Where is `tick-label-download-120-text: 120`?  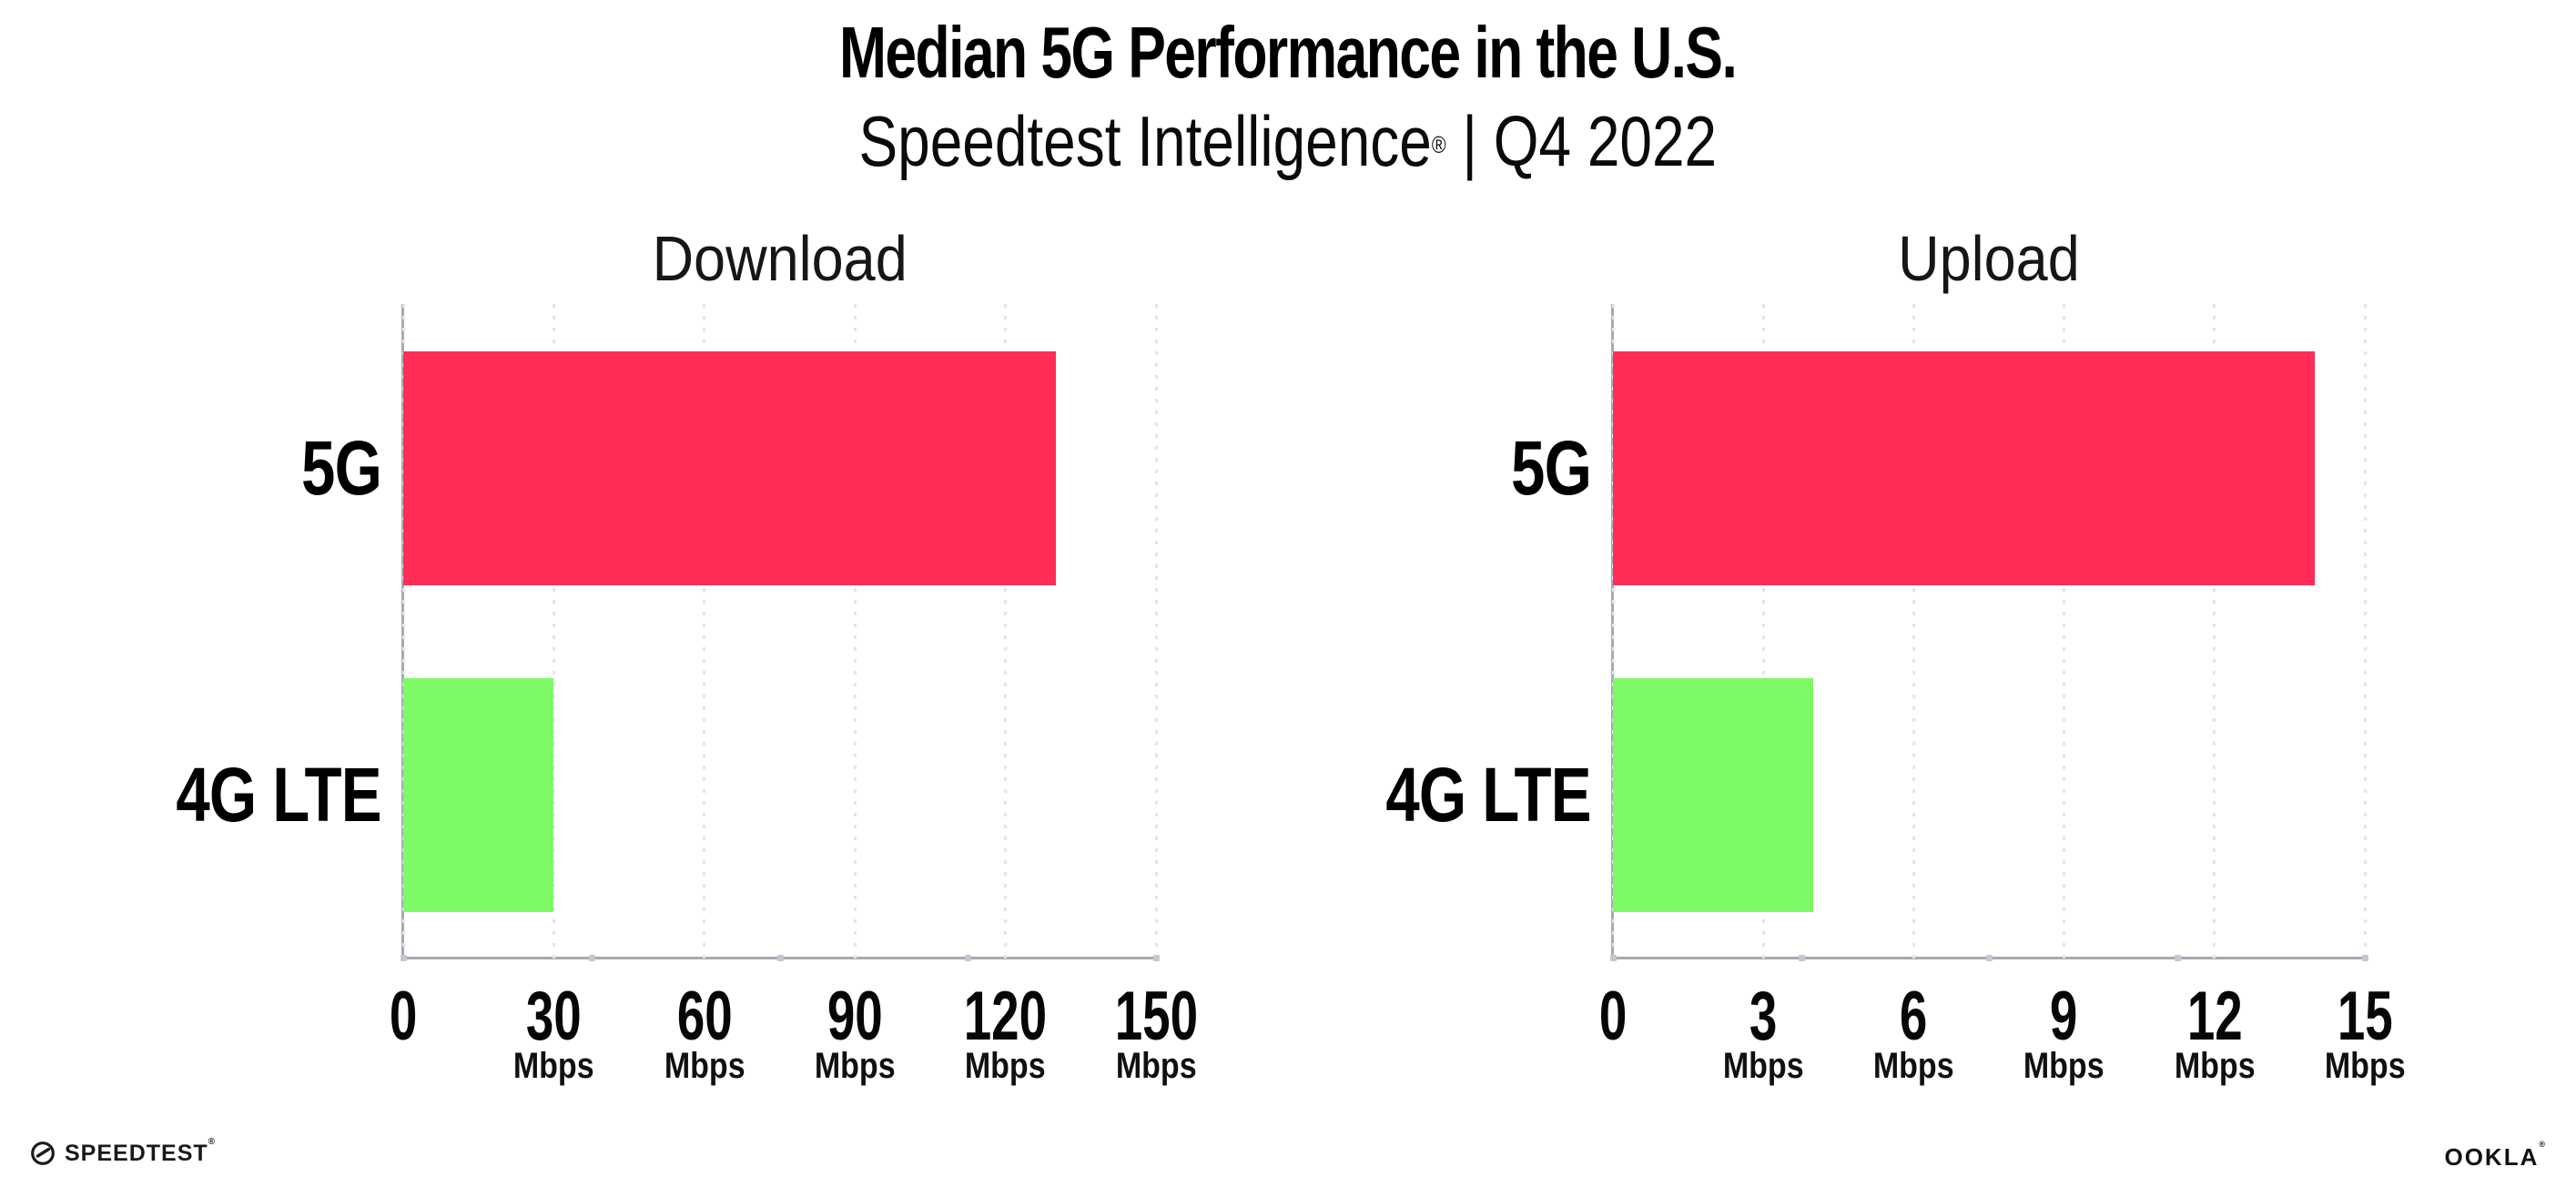 tick-label-download-120-text: 120 is located at coordinates (1005, 1017).